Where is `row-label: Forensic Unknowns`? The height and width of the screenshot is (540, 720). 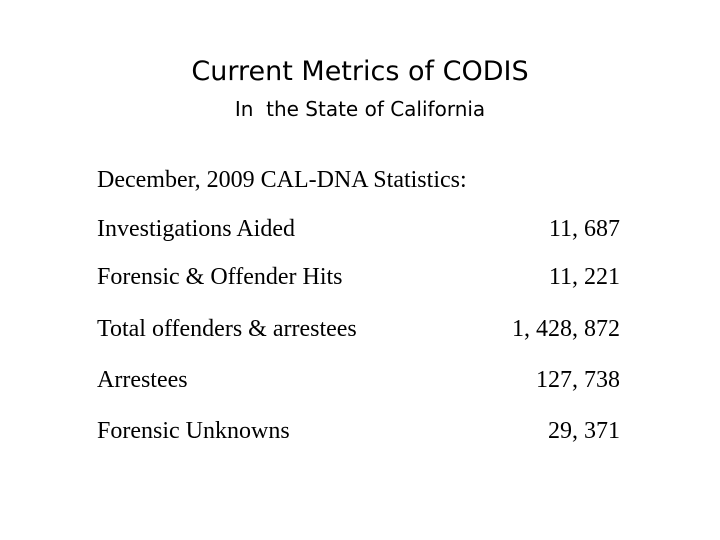
row-label: Forensic Unknowns is located at coordinates (193, 431).